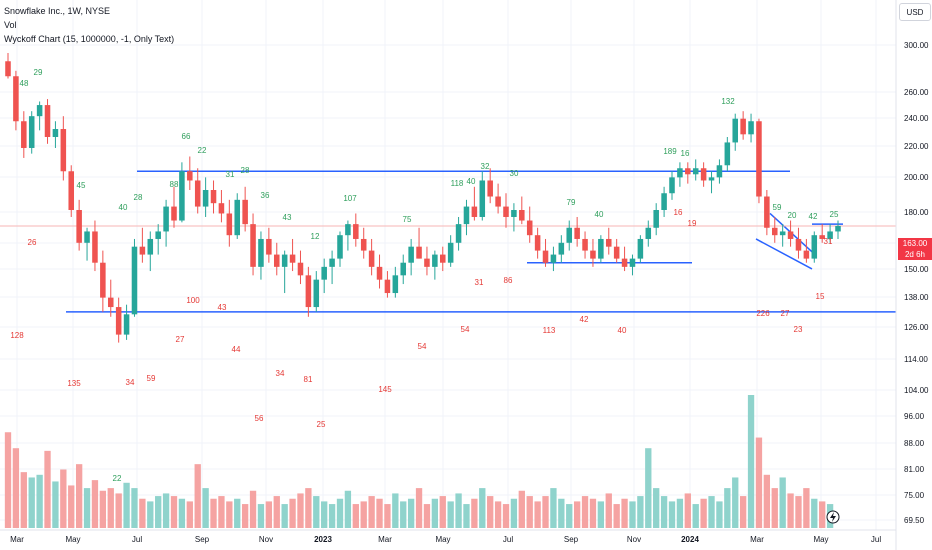 The height and width of the screenshot is (550, 932). I want to click on price-tick-label: 220.00, so click(916, 146).